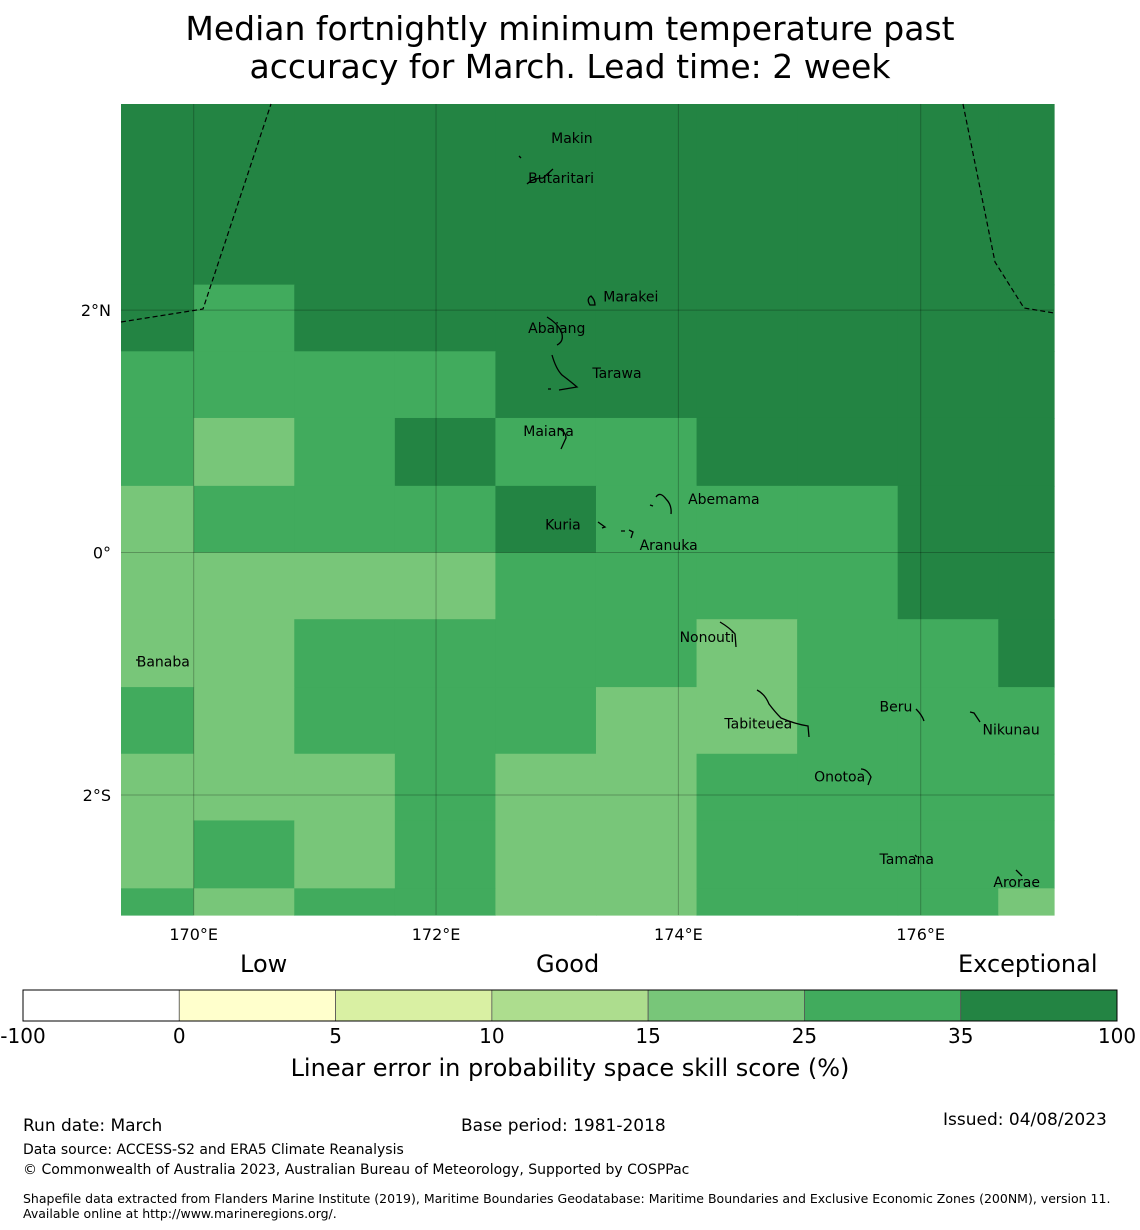 Image resolution: width=1140 pixels, height=1230 pixels. Describe the element at coordinates (540, 176) in the screenshot. I see `island-shape-butaritari` at that location.